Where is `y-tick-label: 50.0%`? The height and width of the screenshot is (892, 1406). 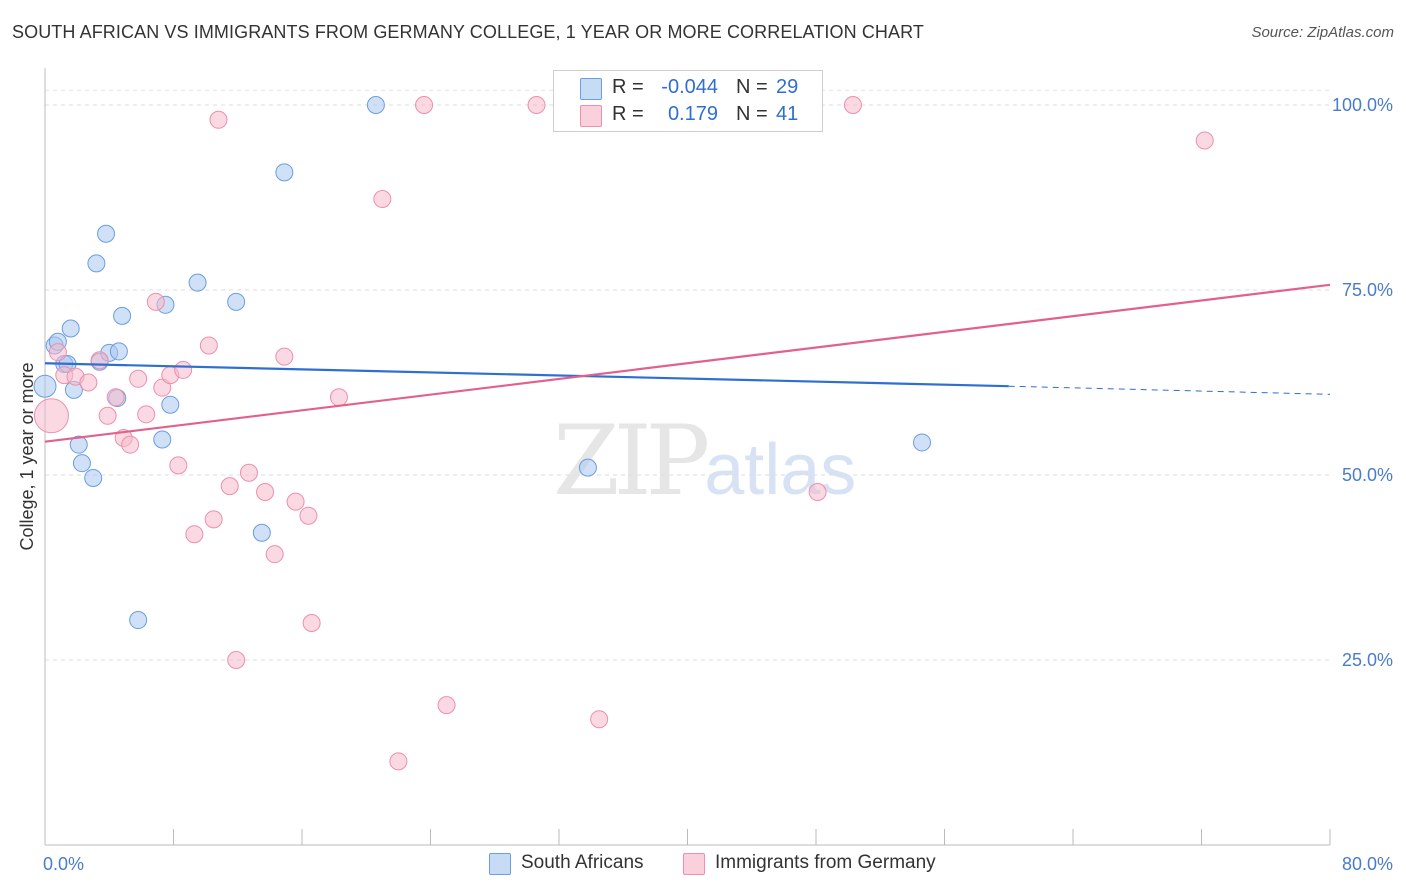
y-tick-label: 50.0% is located at coordinates (1367, 475).